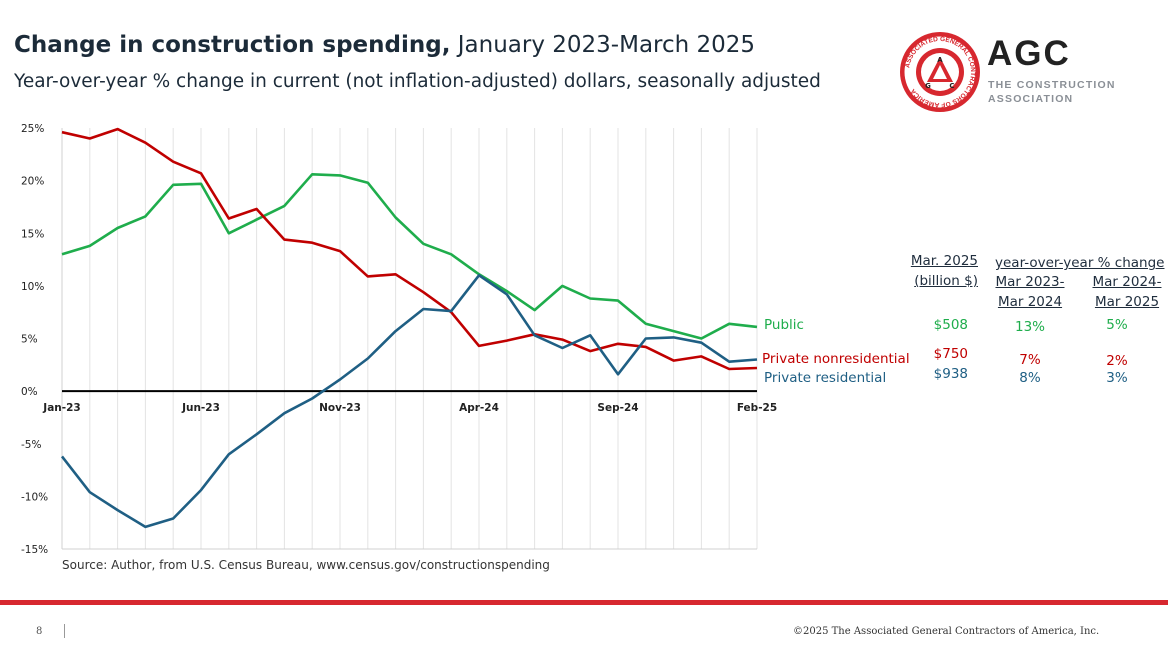  Describe the element at coordinates (61, 408) in the screenshot. I see `x-tick-label: Jan-23` at that location.